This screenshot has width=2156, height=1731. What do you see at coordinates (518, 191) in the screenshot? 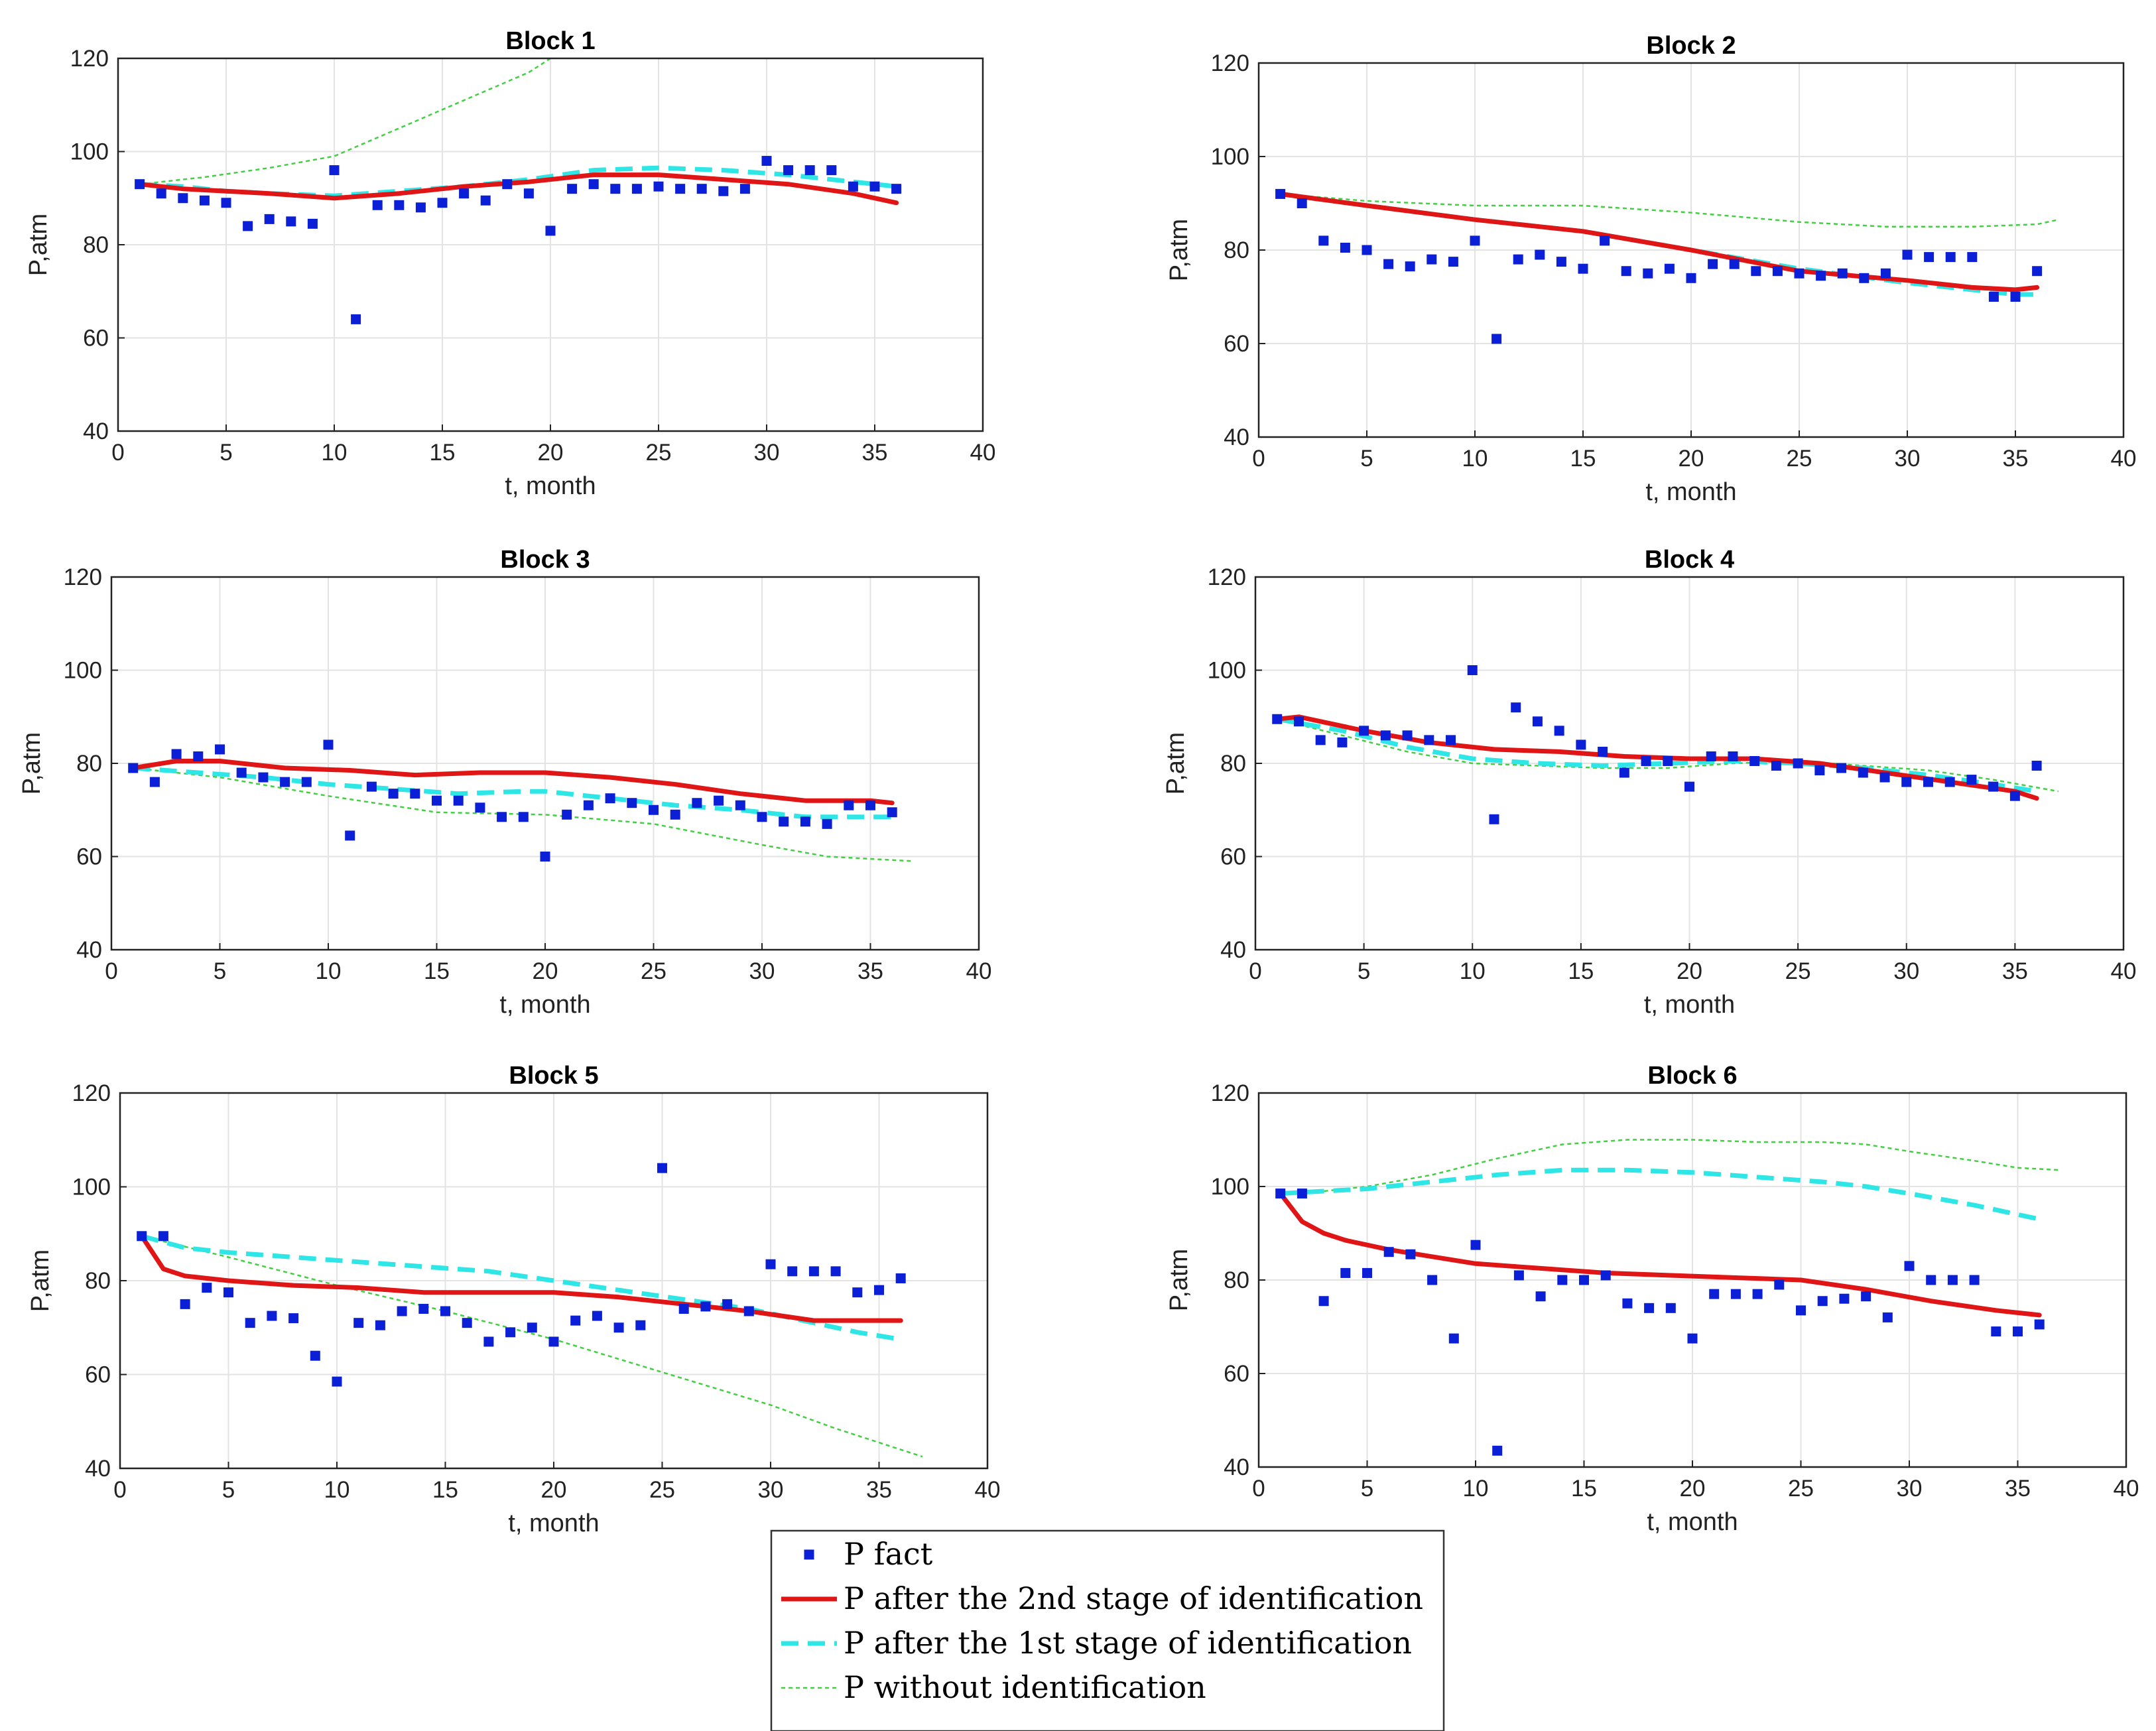
I see `data-layer` at bounding box center [518, 191].